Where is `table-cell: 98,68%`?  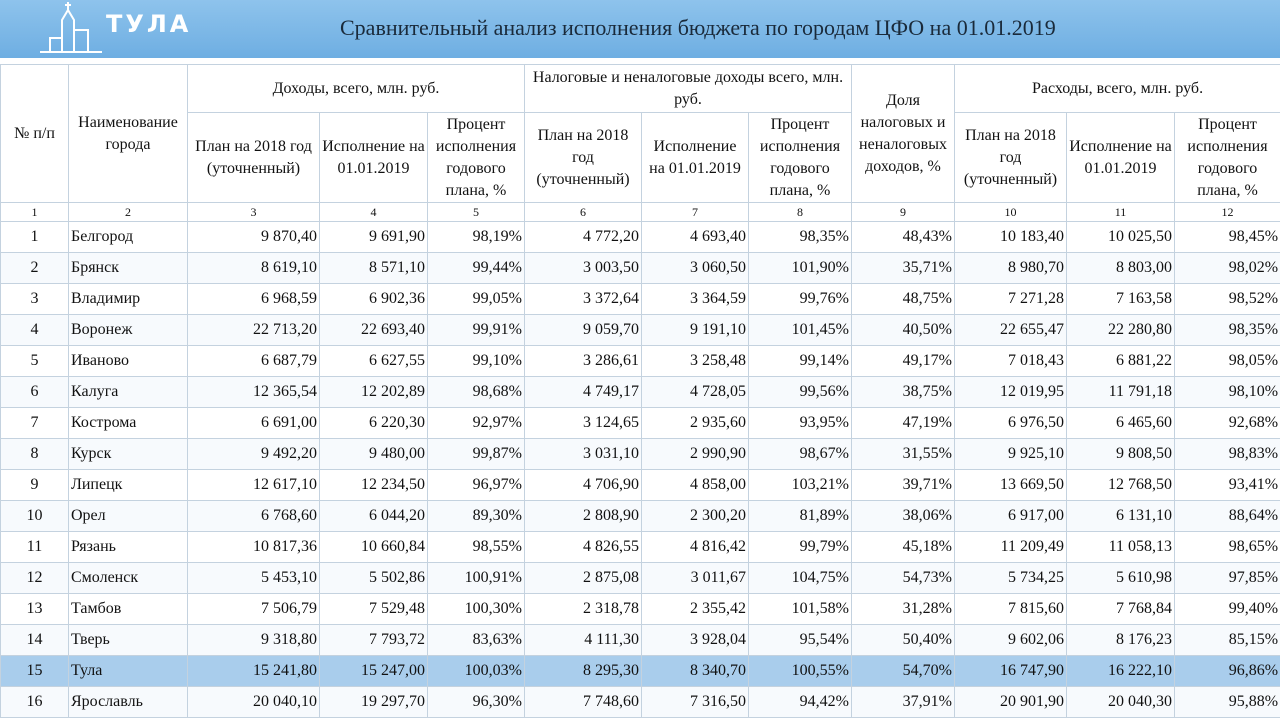 table-cell: 98,68% is located at coordinates (476, 392).